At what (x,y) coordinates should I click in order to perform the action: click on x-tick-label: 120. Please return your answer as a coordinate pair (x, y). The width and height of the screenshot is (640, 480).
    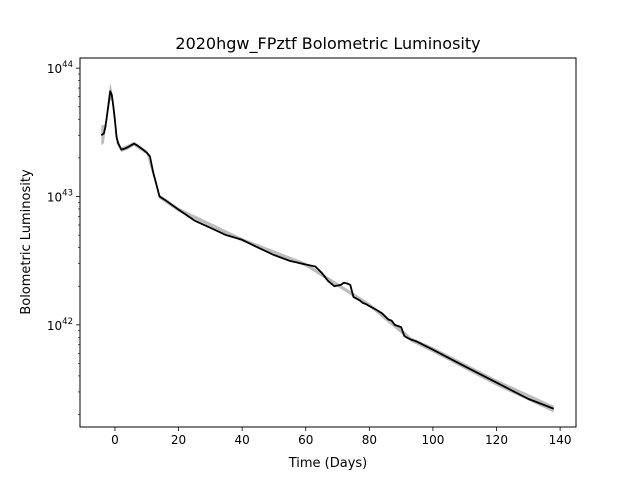
    Looking at the image, I should click on (496, 440).